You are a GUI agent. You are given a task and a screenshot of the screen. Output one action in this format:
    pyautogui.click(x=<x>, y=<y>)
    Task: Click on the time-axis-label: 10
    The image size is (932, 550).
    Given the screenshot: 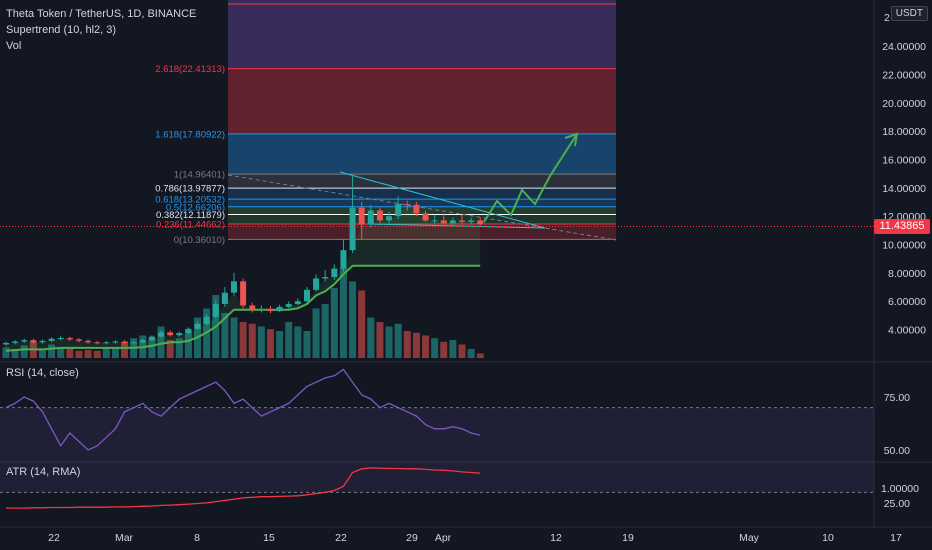 What is the action you would take?
    pyautogui.click(x=828, y=538)
    